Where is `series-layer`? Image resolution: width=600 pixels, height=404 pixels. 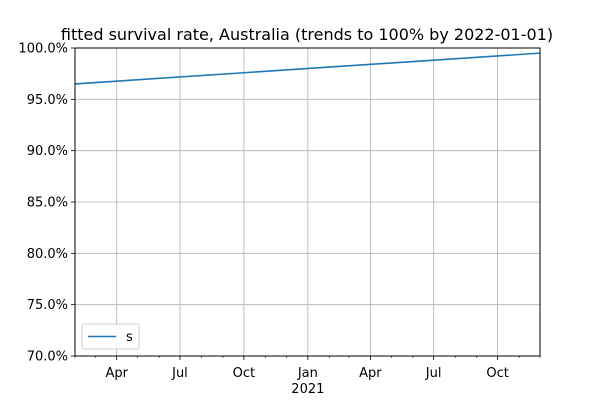
series-layer is located at coordinates (307, 68).